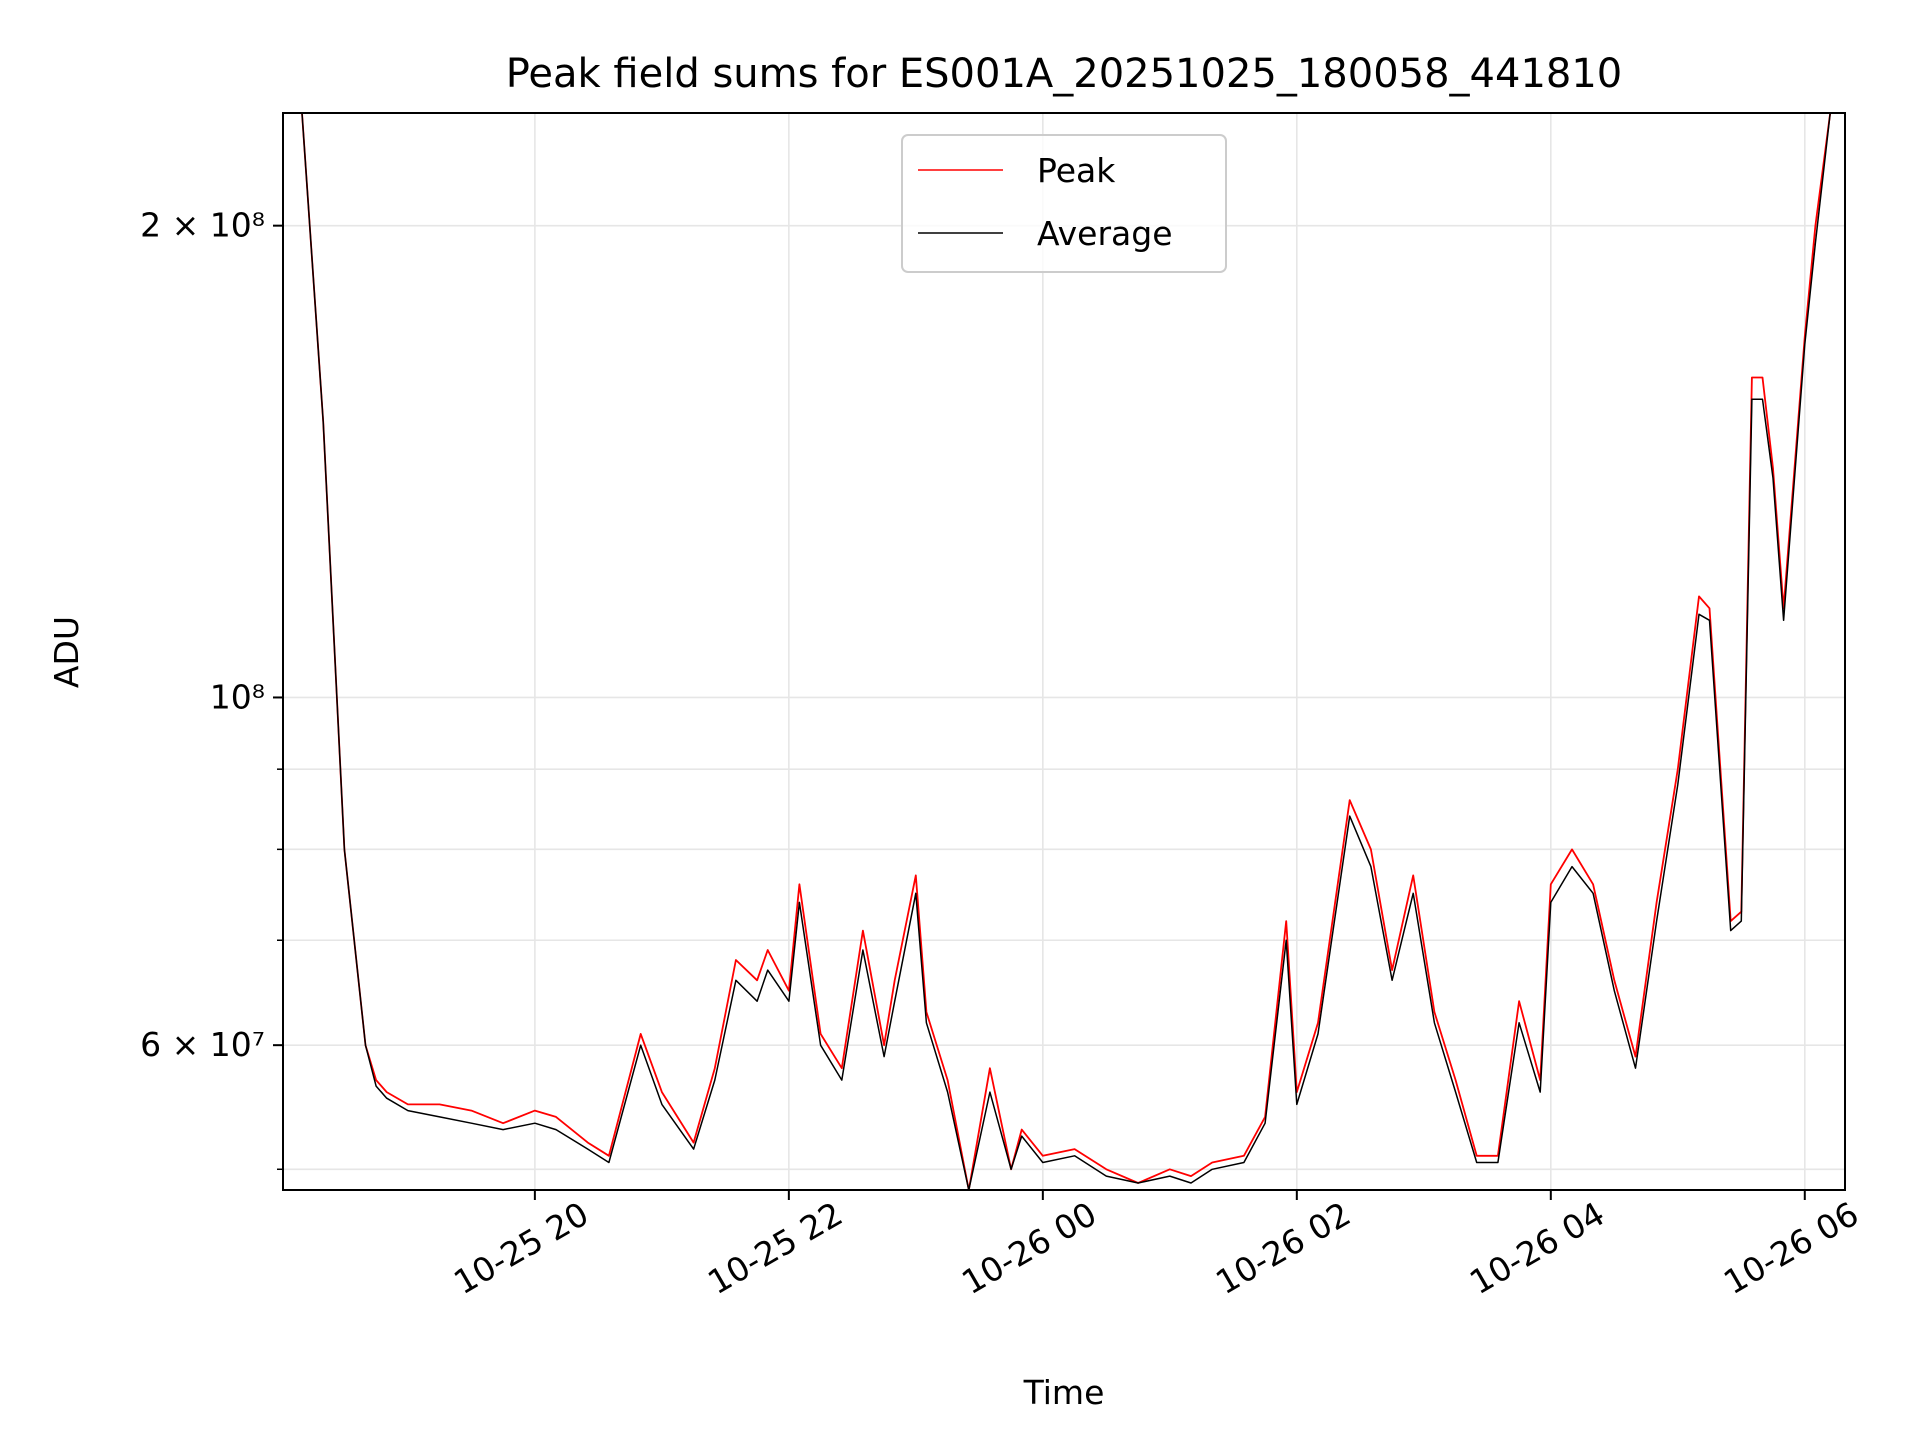 The image size is (1920, 1445). Describe the element at coordinates (1064, 1392) in the screenshot. I see `x-axis-label: Time` at that location.